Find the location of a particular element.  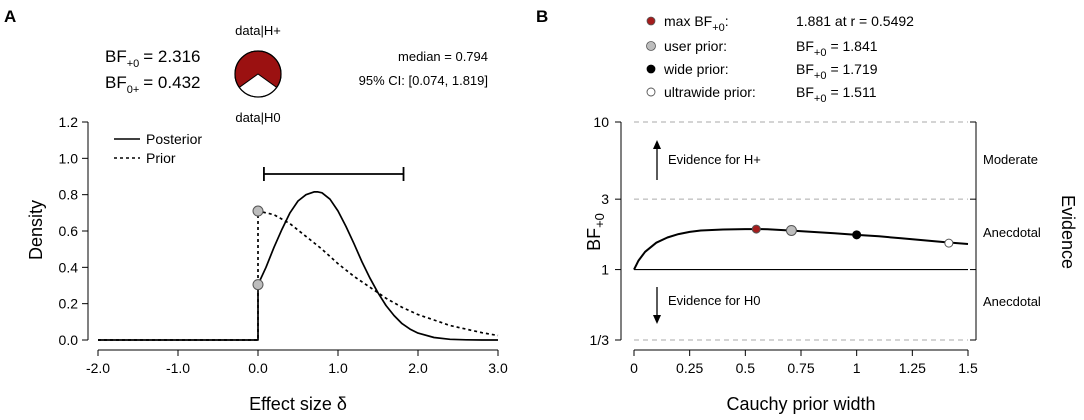

row-ultrawide-value: BF+0 = 1.511 is located at coordinates (836, 94).